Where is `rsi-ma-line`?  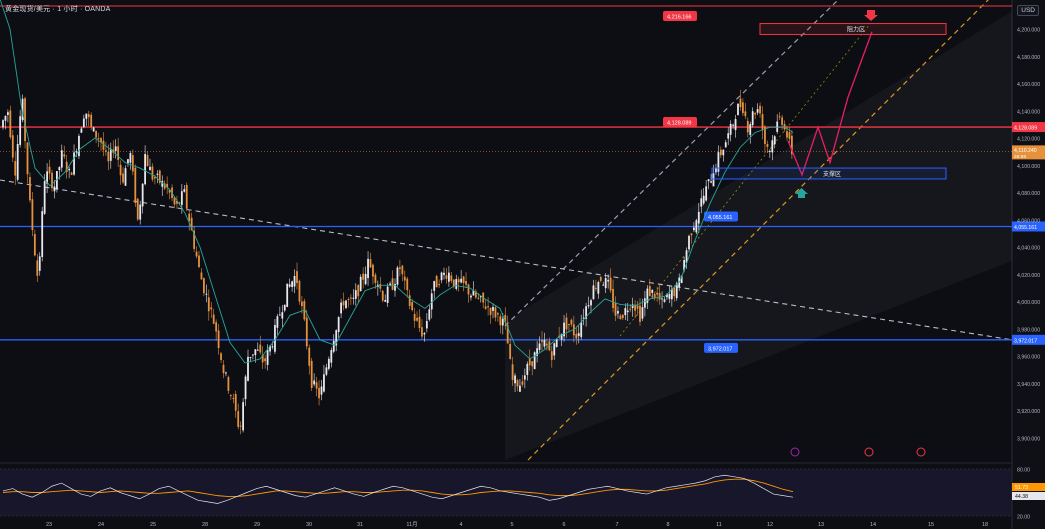
rsi-ma-line is located at coordinates (398, 487).